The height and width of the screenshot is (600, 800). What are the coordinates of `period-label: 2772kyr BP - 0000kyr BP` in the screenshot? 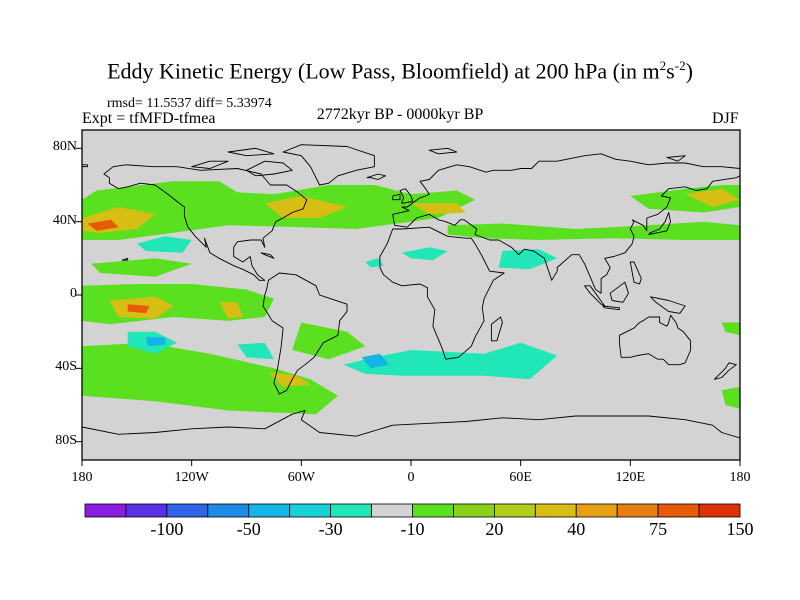 It's located at (400, 114).